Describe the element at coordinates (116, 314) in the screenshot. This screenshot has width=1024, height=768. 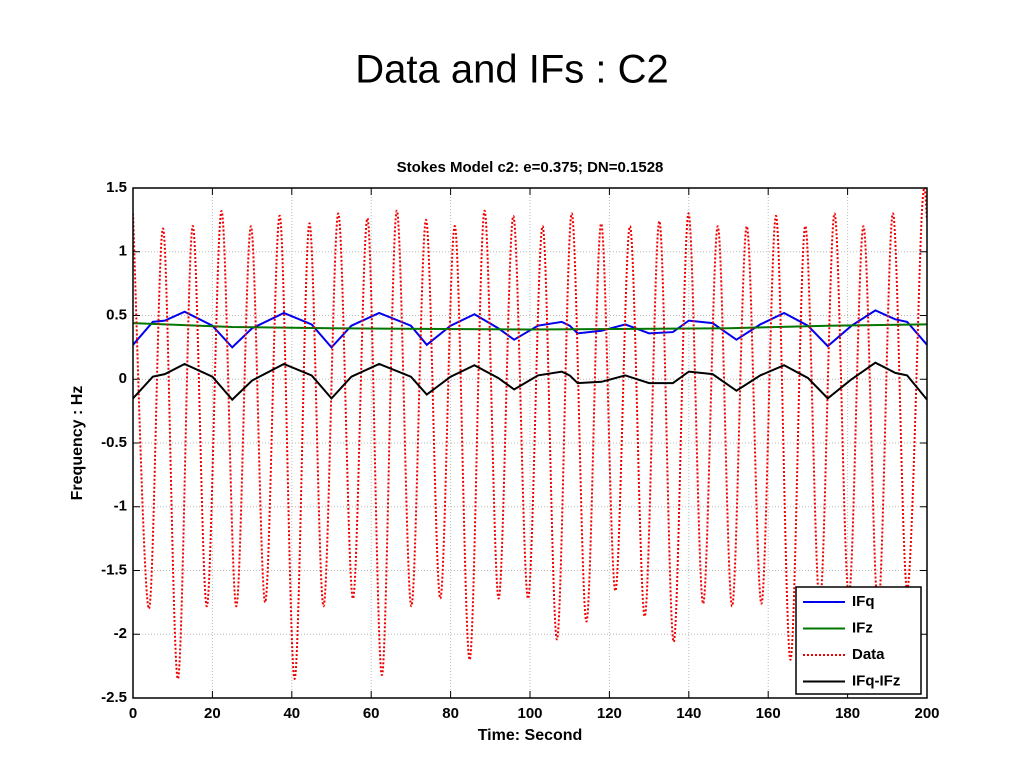
I see `y-tick-label: 0.5` at that location.